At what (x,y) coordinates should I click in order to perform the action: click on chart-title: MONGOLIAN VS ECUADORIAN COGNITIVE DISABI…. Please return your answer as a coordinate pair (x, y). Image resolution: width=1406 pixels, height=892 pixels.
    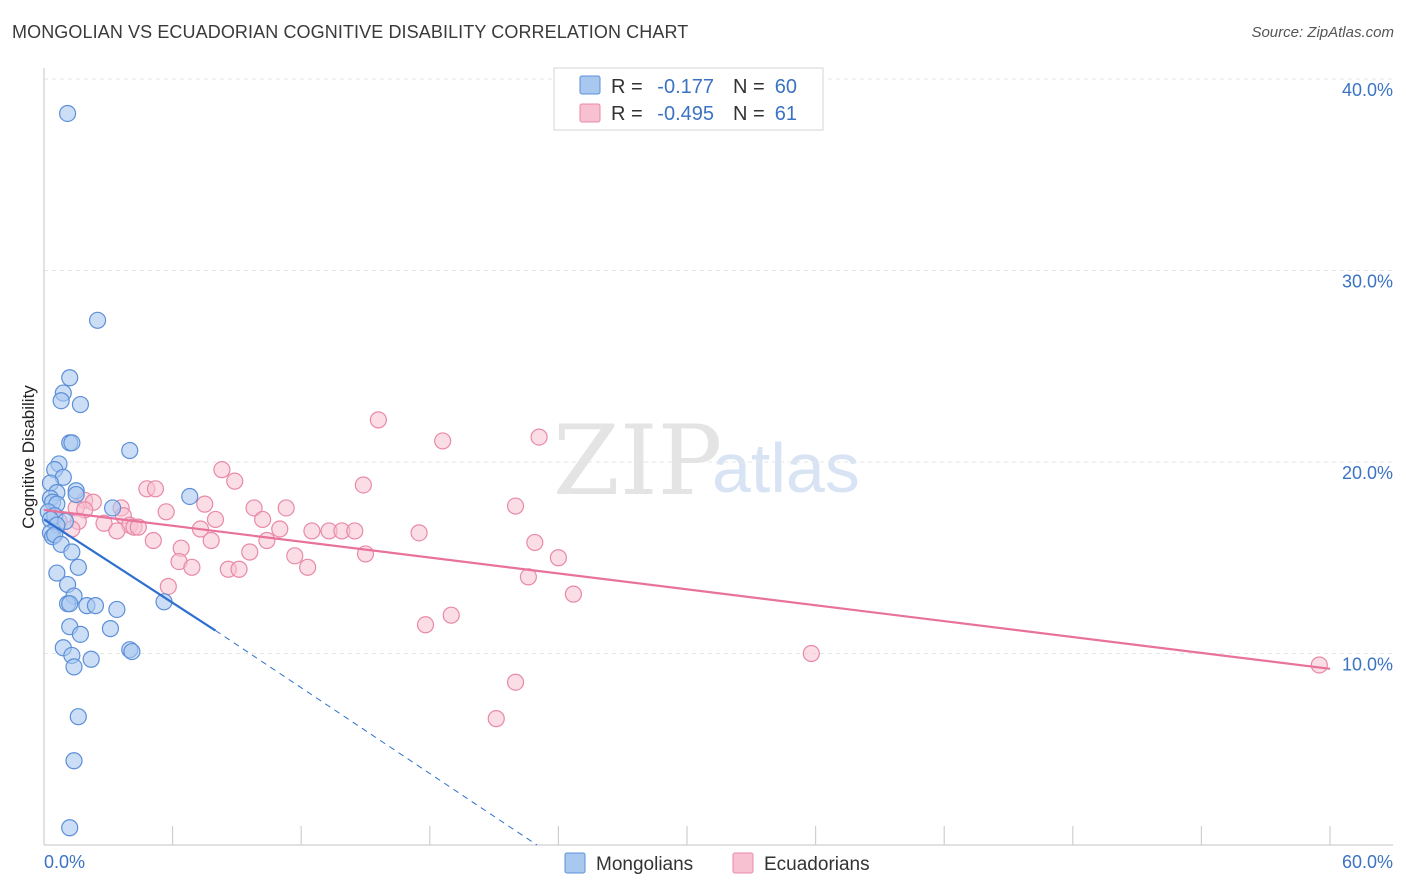
    Looking at the image, I should click on (350, 32).